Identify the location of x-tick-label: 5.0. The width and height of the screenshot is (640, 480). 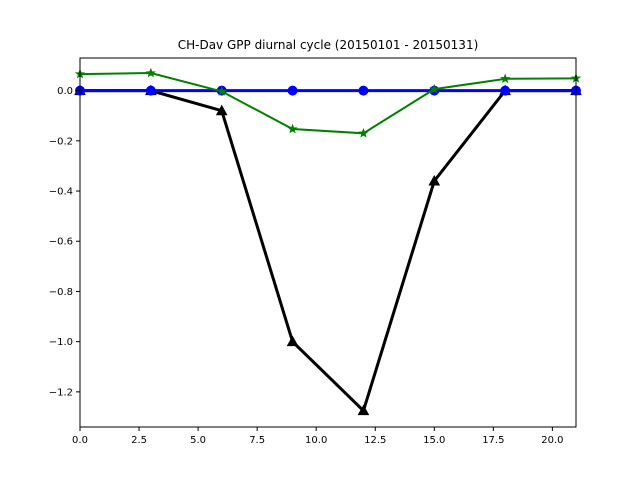
(198, 440).